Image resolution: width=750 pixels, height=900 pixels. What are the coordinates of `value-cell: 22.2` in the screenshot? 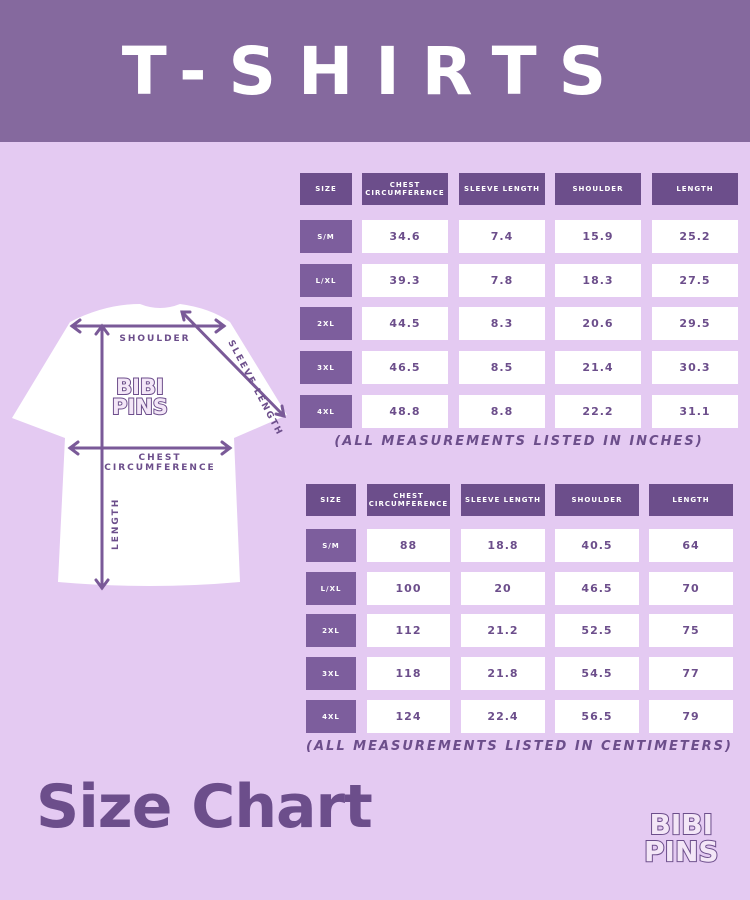 It's located at (598, 411).